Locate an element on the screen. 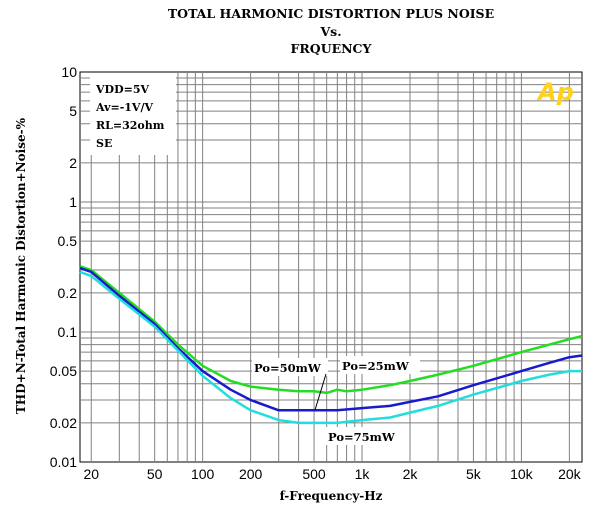 This screenshot has height=509, width=592. x-tick-label: 100 is located at coordinates (203, 474).